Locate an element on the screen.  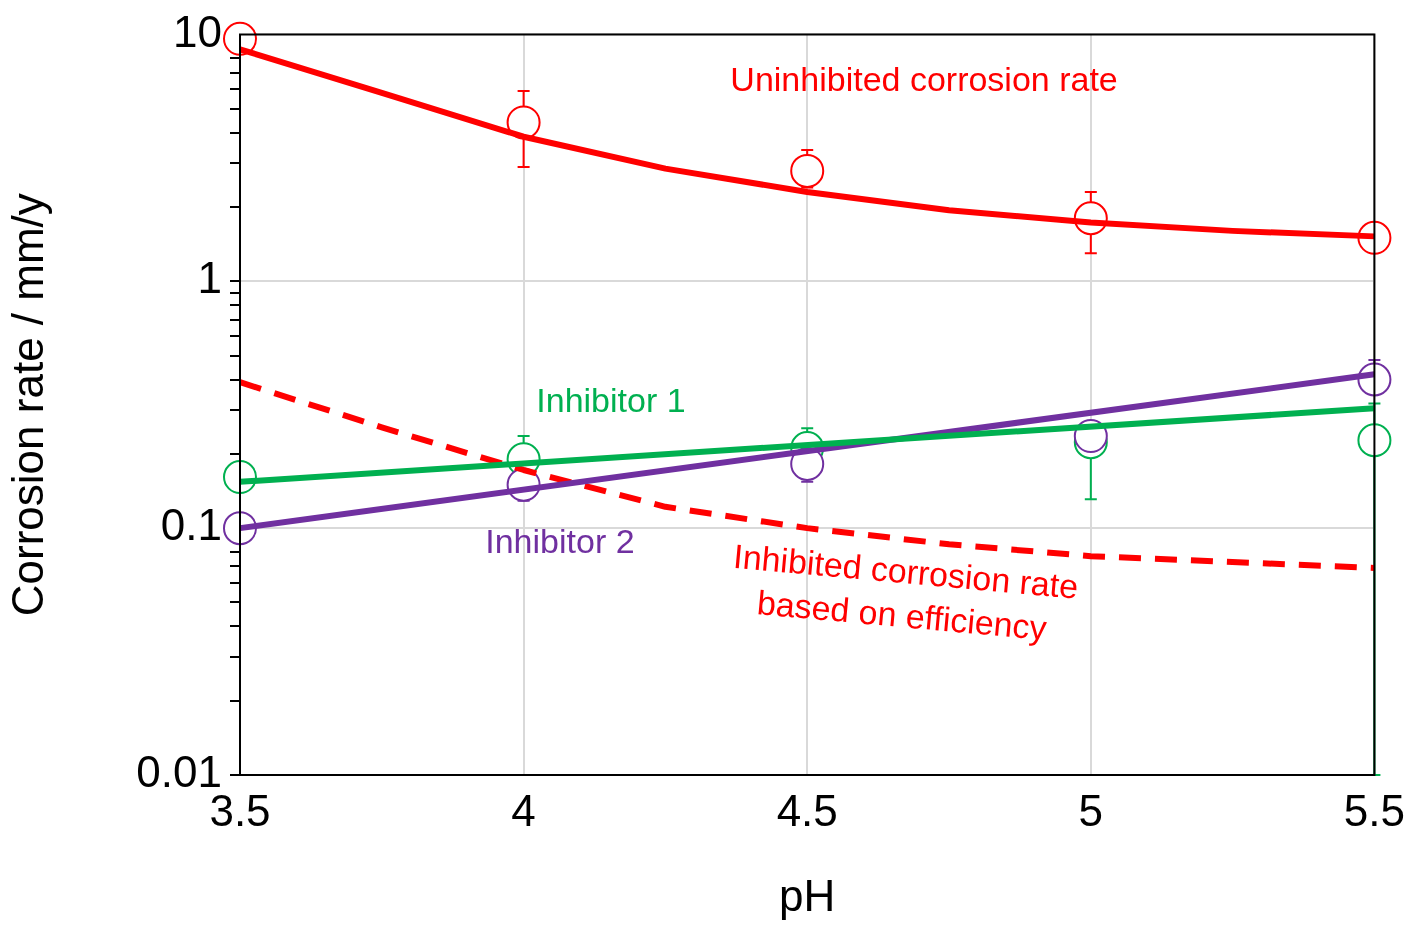
y-axis-title: Corrosion rate / mm/y is located at coordinates (27, 405).